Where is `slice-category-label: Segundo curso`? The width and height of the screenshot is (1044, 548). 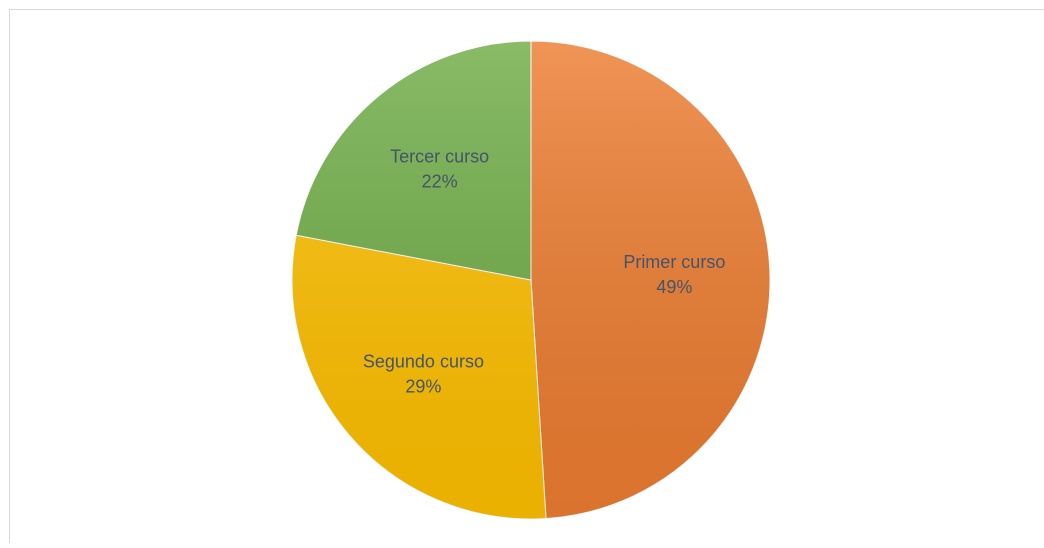
slice-category-label: Segundo curso is located at coordinates (423, 362).